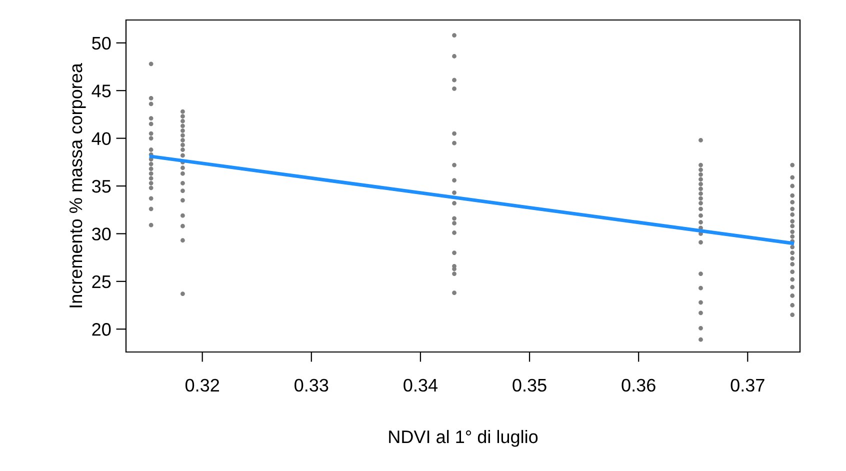 The image size is (846, 471). I want to click on y-tick-label: 45, so click(101, 91).